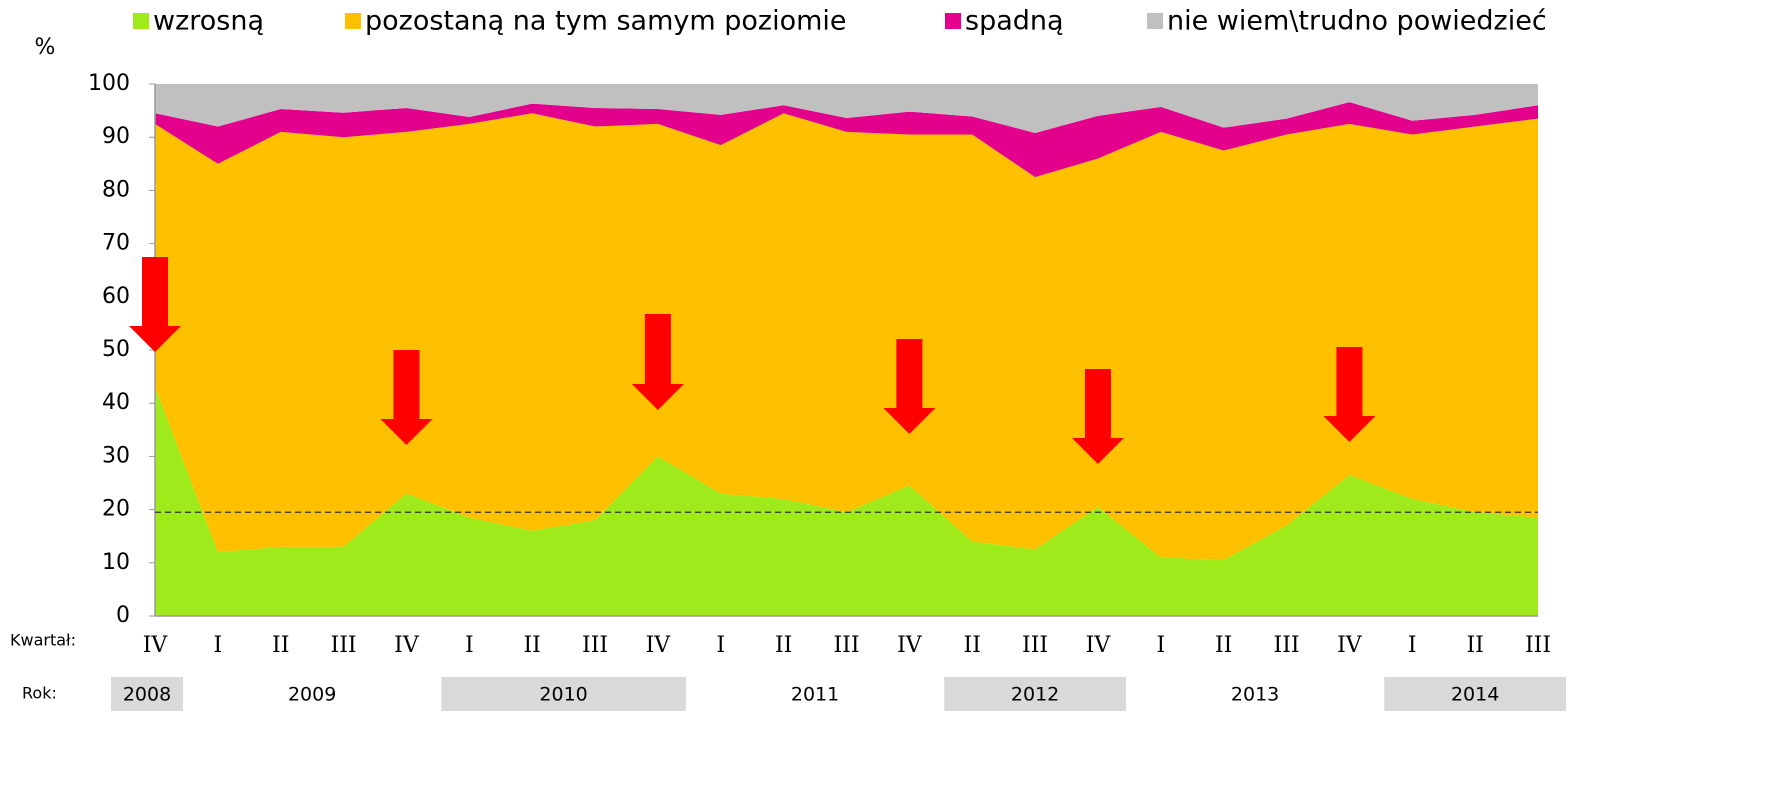  Describe the element at coordinates (45, 47) in the screenshot. I see `y-axis-label: %` at that location.